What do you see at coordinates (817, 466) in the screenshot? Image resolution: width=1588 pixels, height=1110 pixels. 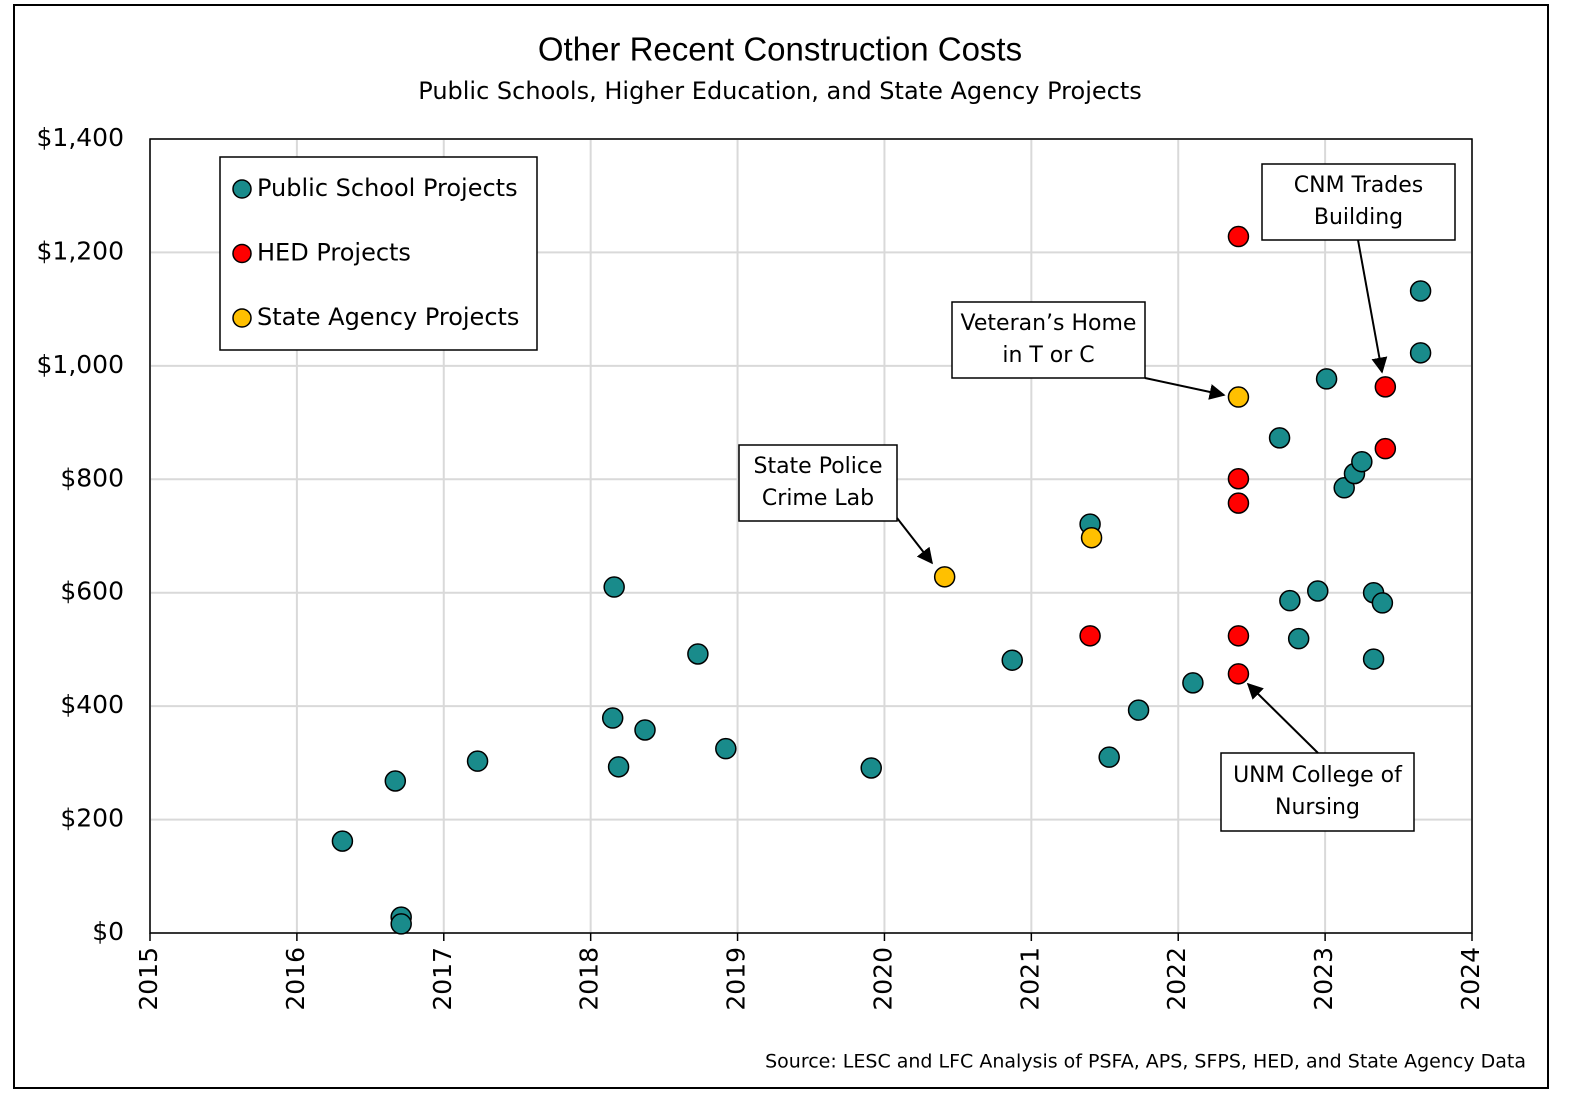 I see `annotation-text: State Police` at bounding box center [817, 466].